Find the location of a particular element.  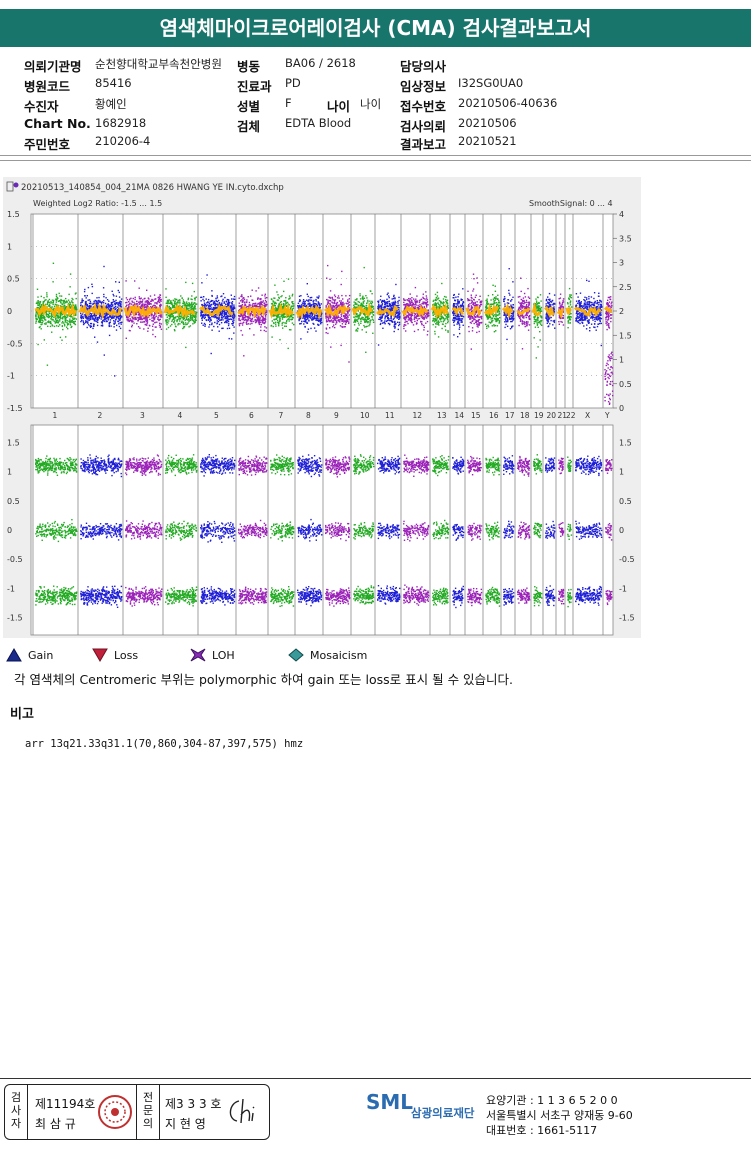

label-chart-no: Chart No. is located at coordinates (57, 123).